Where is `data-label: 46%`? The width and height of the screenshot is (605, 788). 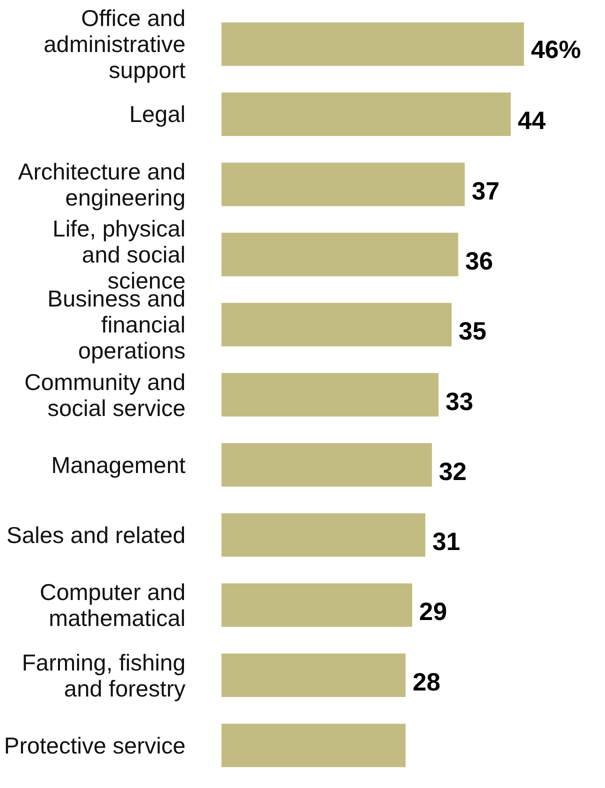 data-label: 46% is located at coordinates (556, 50).